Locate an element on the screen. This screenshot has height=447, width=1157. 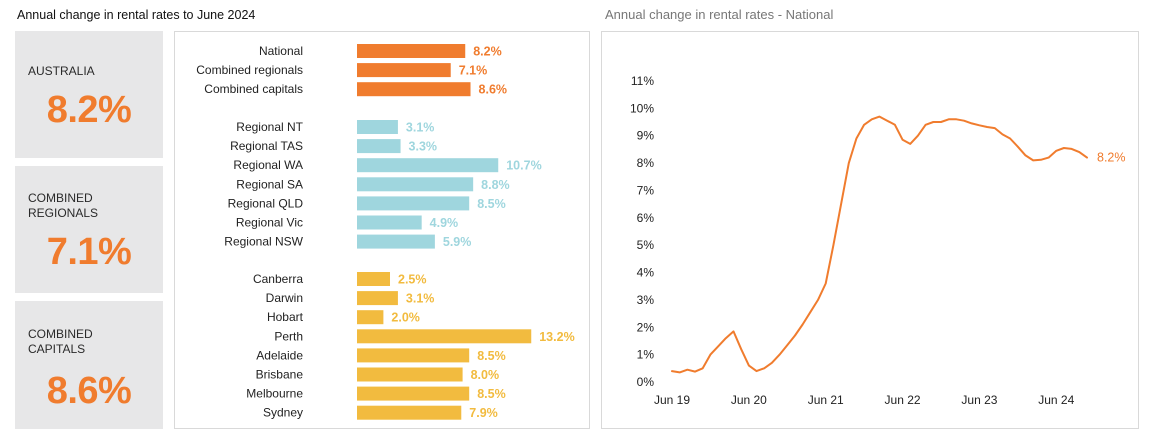
kpi-value: 8.2% is located at coordinates (89, 110).